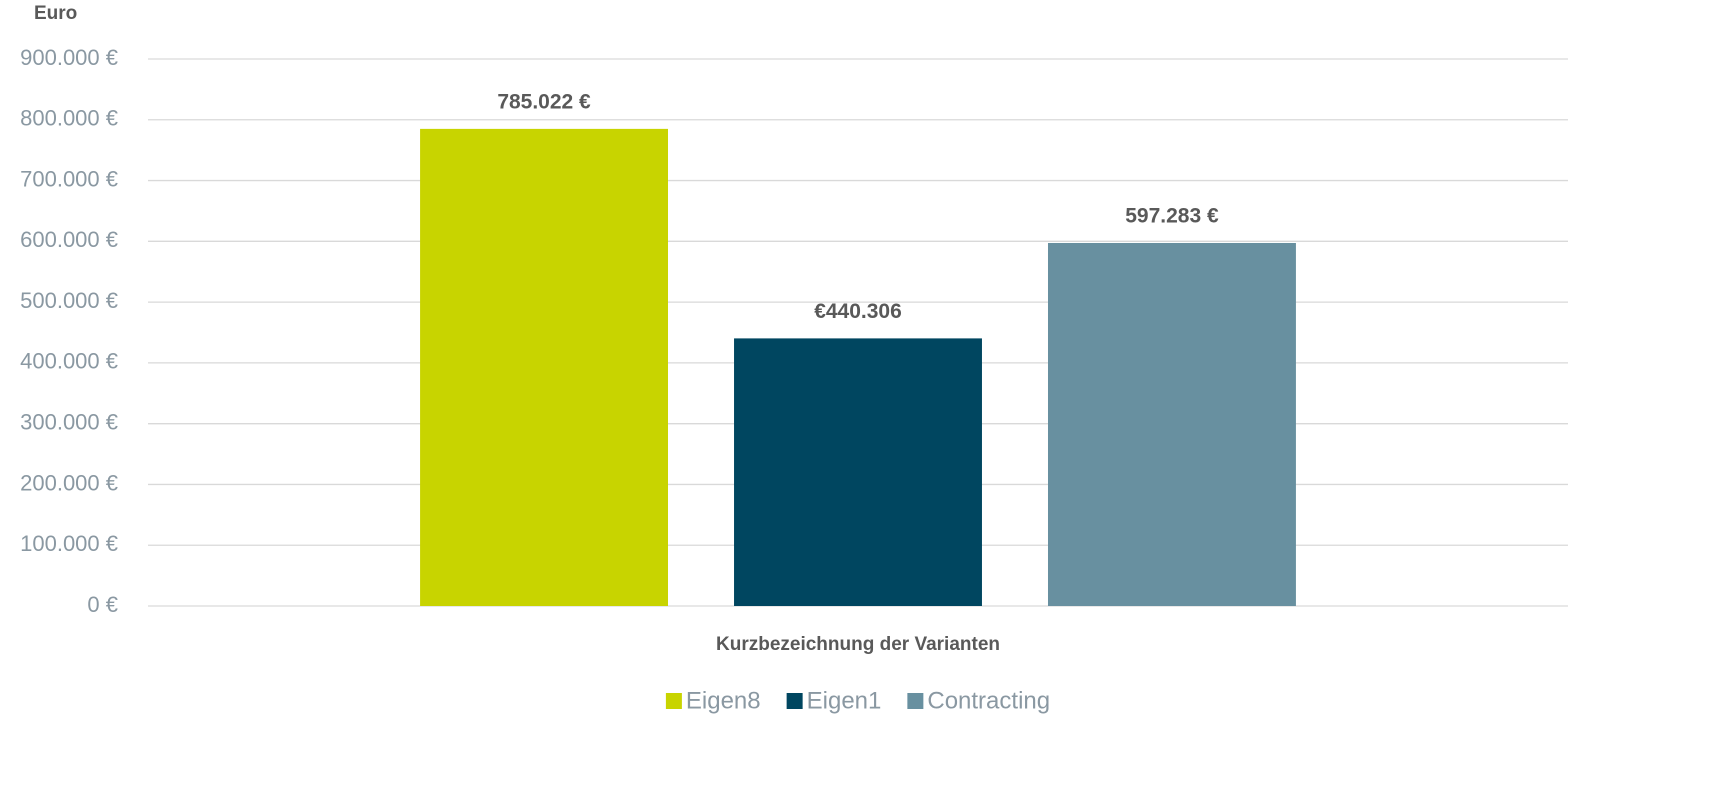 This screenshot has height=791, width=1736. Describe the element at coordinates (988, 700) in the screenshot. I see `legend-label: Contracting` at that location.